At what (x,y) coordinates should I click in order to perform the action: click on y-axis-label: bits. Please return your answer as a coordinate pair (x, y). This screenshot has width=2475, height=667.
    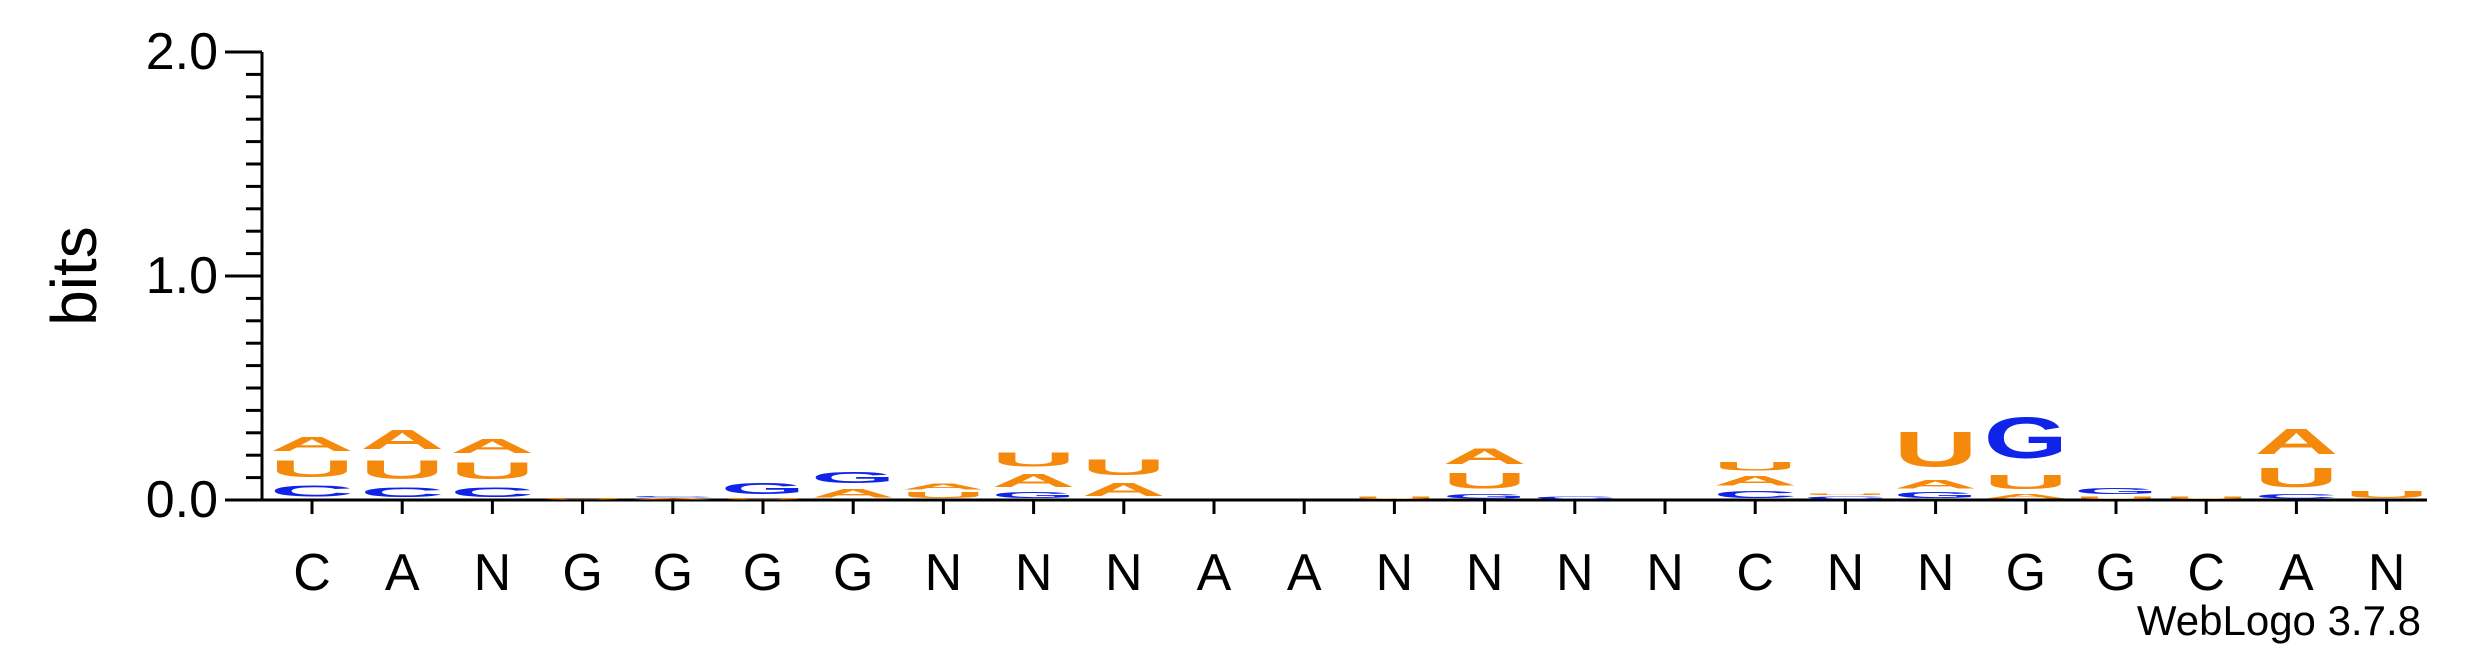
    Looking at the image, I should click on (74, 276).